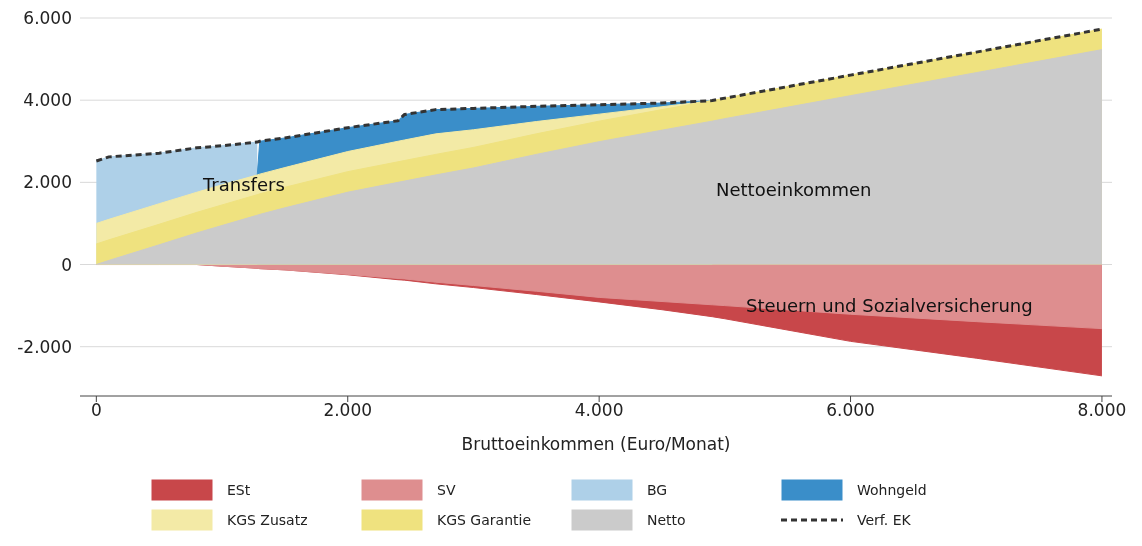 The image size is (1142, 546). Describe the element at coordinates (850, 410) in the screenshot. I see `x-tick-label: 6.000` at that location.